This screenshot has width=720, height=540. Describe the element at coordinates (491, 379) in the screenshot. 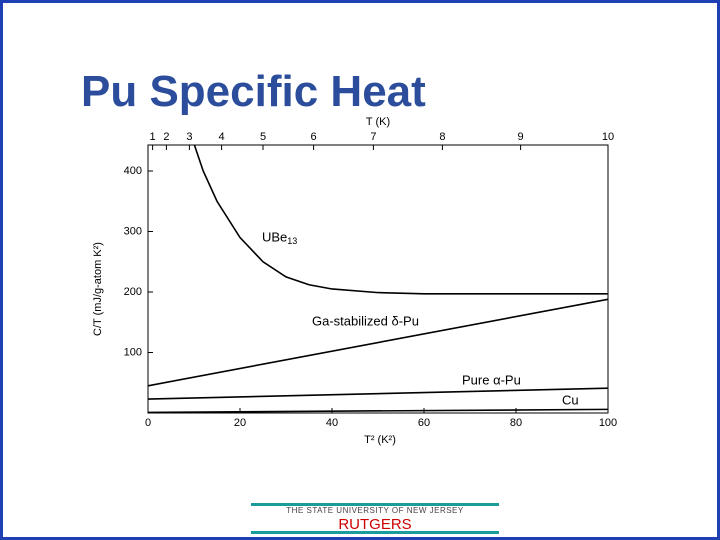

I see `series-label: Pure α-Pu` at that location.